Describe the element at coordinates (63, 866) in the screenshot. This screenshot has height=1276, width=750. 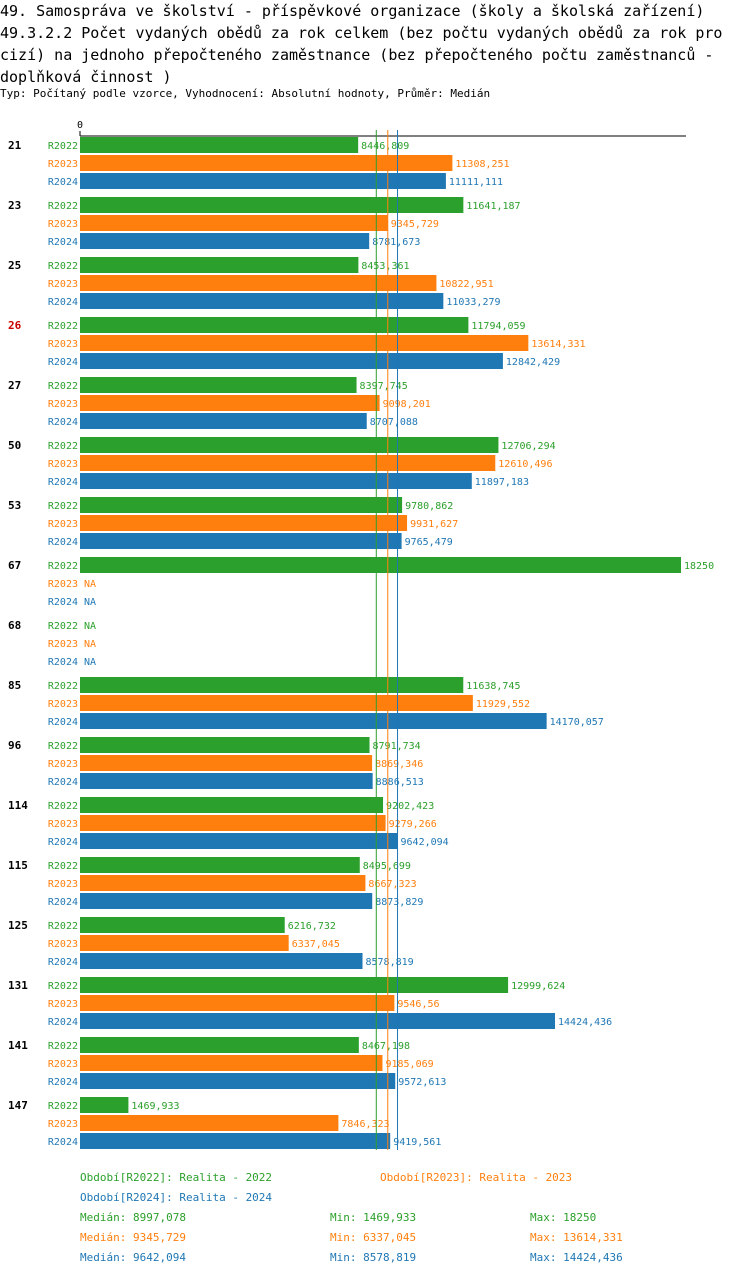
I see `series-label-115-R2022: R2022` at that location.